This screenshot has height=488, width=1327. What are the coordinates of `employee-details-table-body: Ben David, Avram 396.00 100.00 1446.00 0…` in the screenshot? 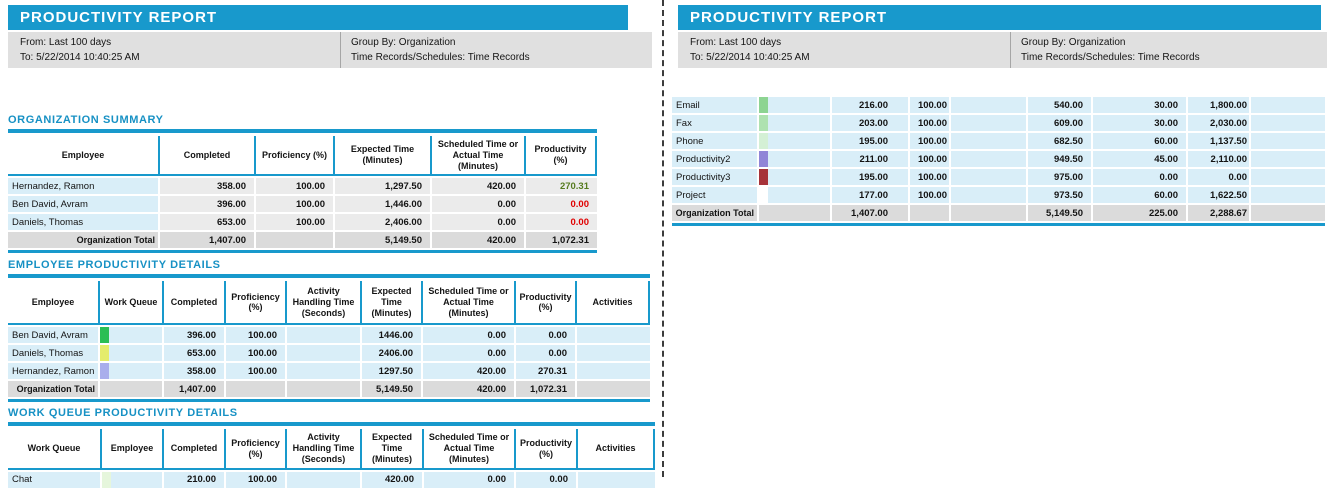 It's located at (329, 353).